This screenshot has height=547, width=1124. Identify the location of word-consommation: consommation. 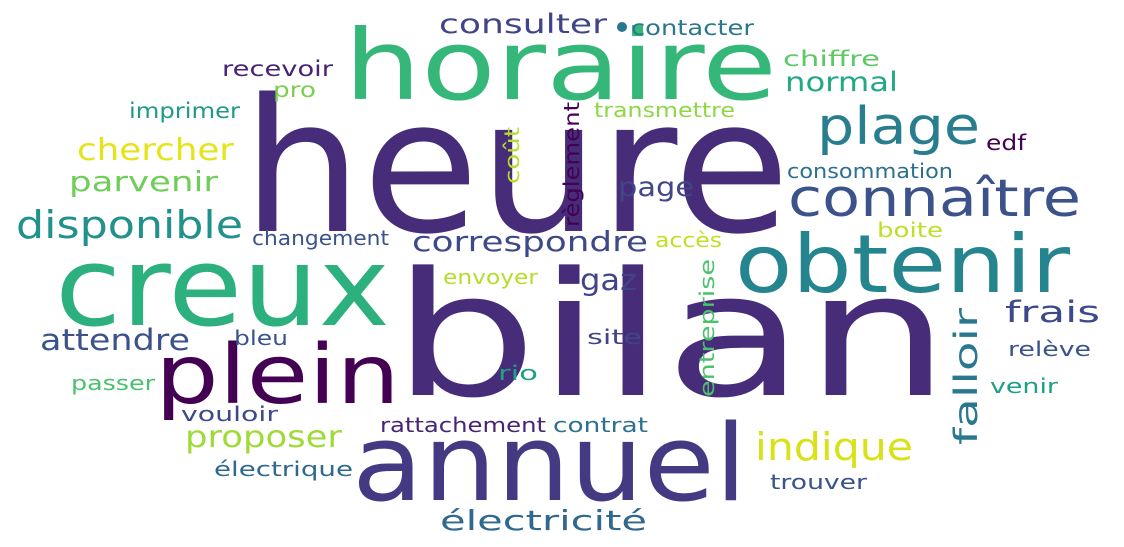
(870, 171).